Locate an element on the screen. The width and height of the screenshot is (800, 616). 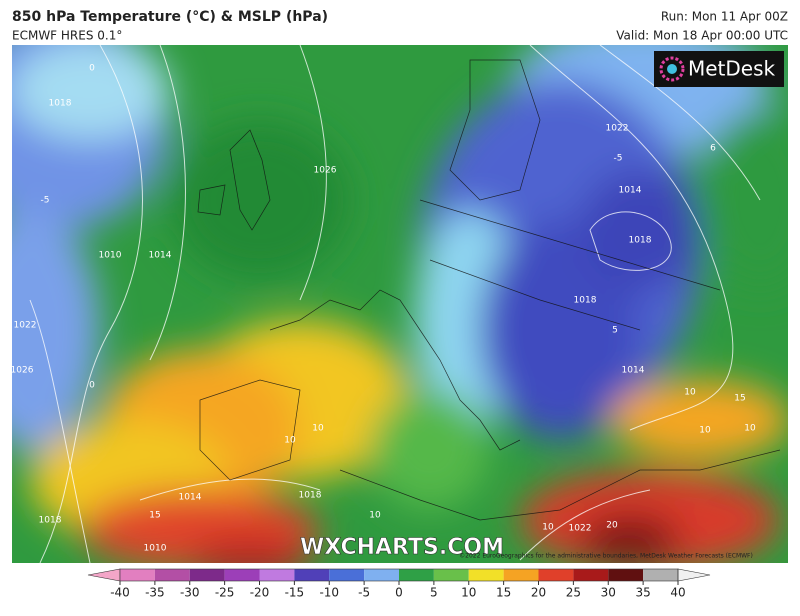
colorbar-tick-label: -10 is located at coordinates (329, 593).